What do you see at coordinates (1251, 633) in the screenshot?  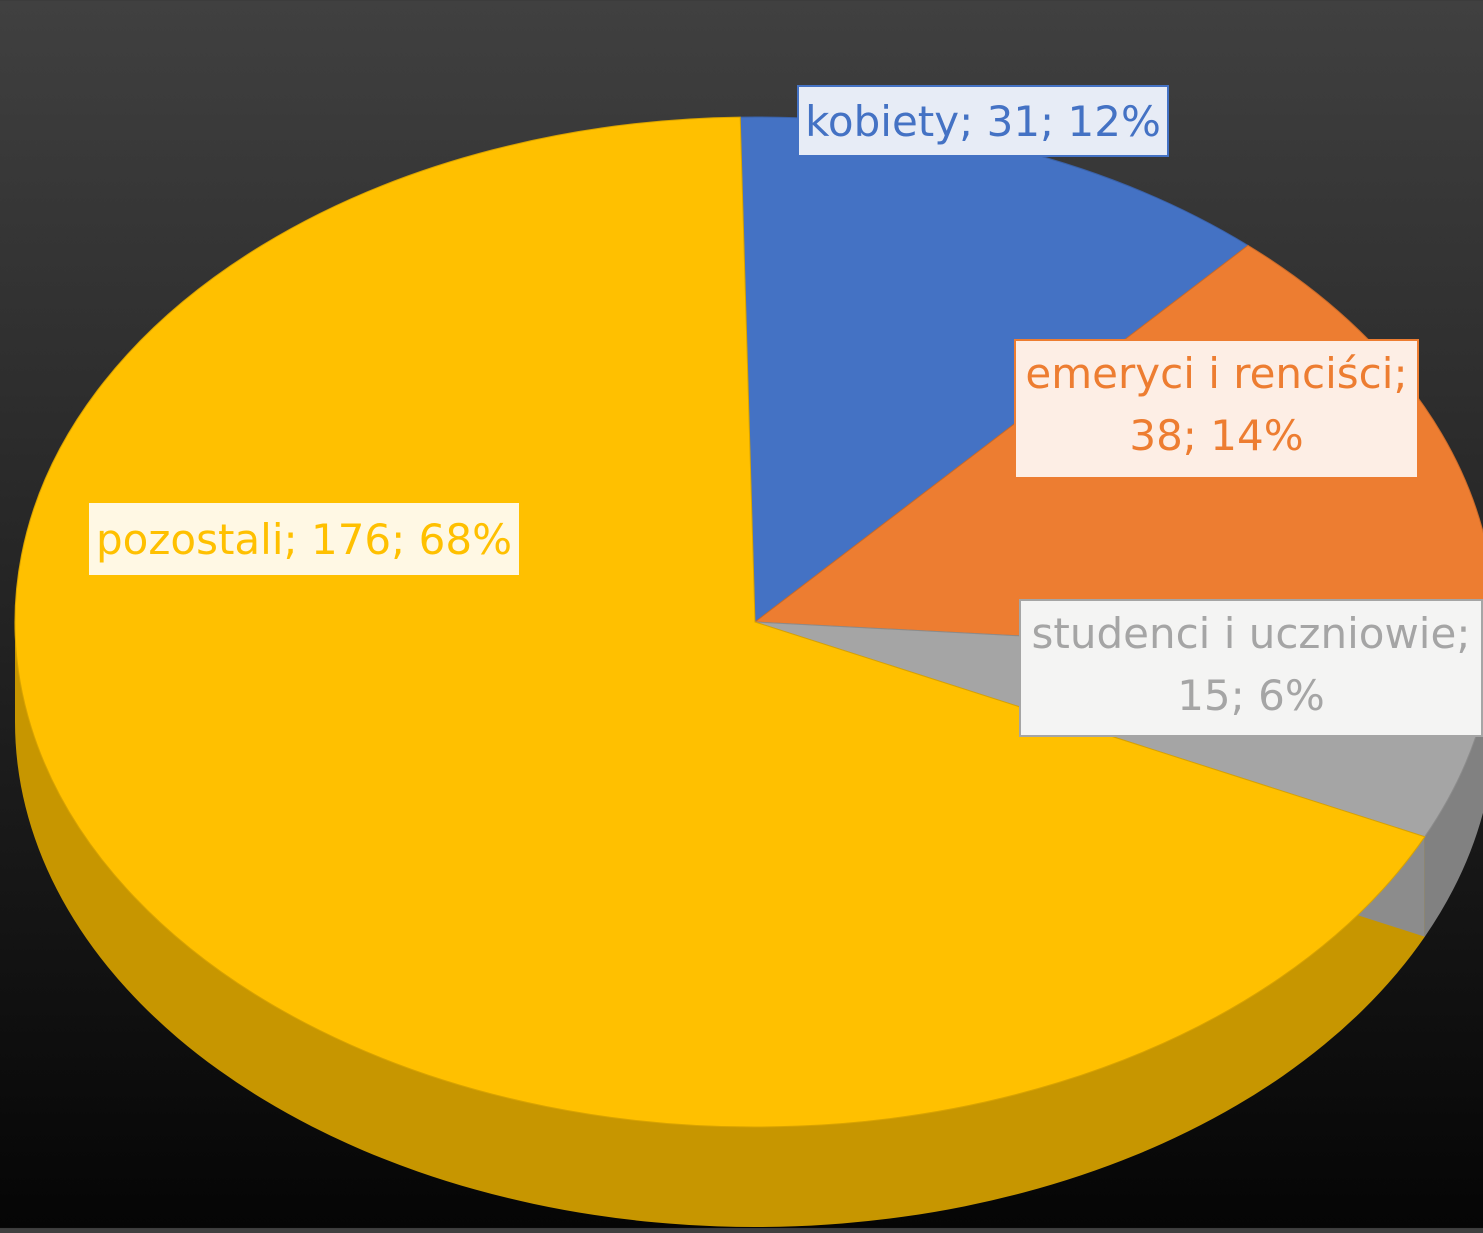 I see `label-studenci-line-1: studenci i uczniowie;` at bounding box center [1251, 633].